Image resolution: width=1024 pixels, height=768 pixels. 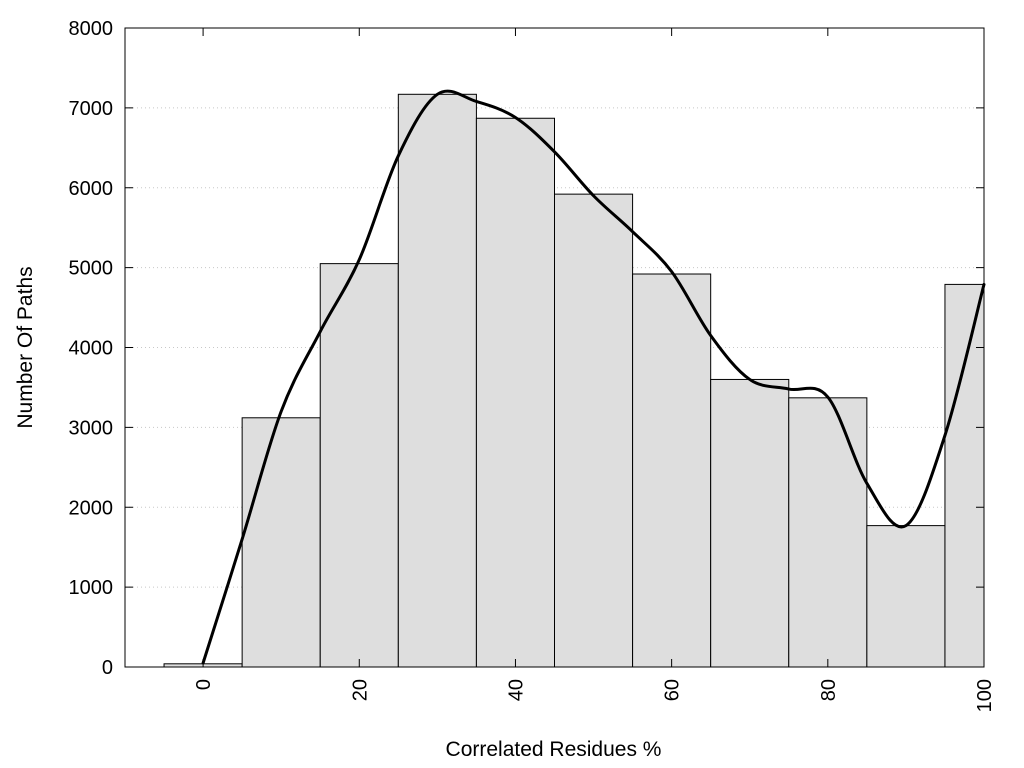 What do you see at coordinates (554, 749) in the screenshot?
I see `x-axis-title: Correlated Residues %` at bounding box center [554, 749].